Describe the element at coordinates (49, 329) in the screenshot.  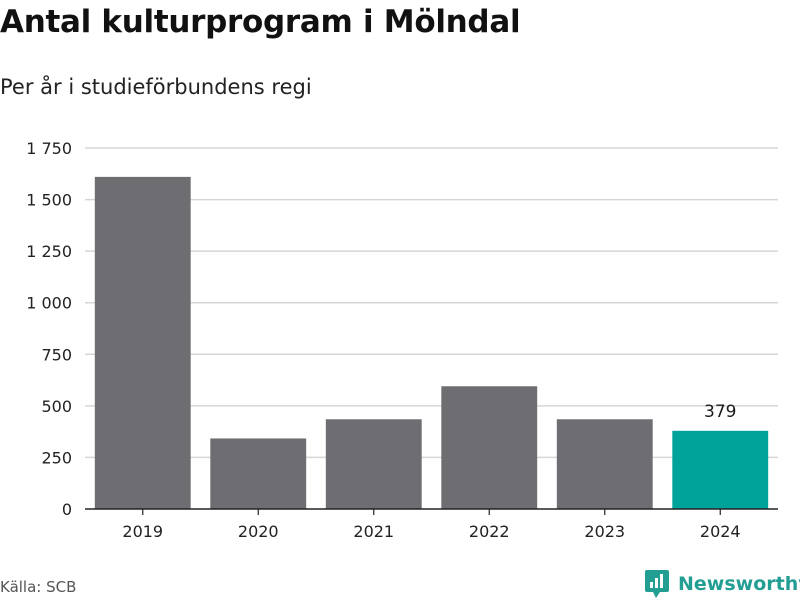
I see `y-axis-ticks: 0 250 500 750 1 000 1 250 1 500 1 750` at that location.